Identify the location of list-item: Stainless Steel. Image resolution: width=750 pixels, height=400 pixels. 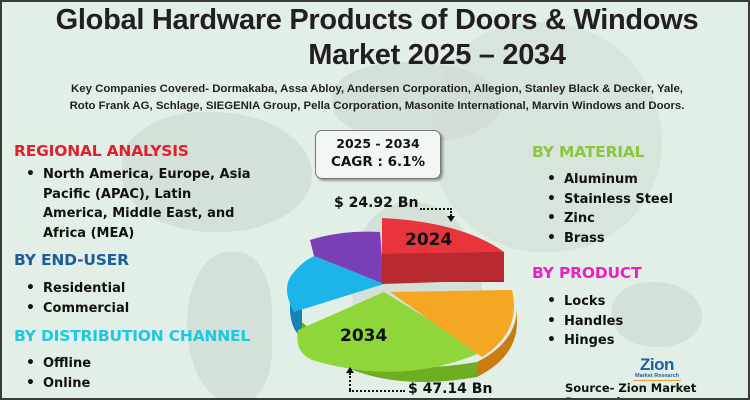
(609, 200).